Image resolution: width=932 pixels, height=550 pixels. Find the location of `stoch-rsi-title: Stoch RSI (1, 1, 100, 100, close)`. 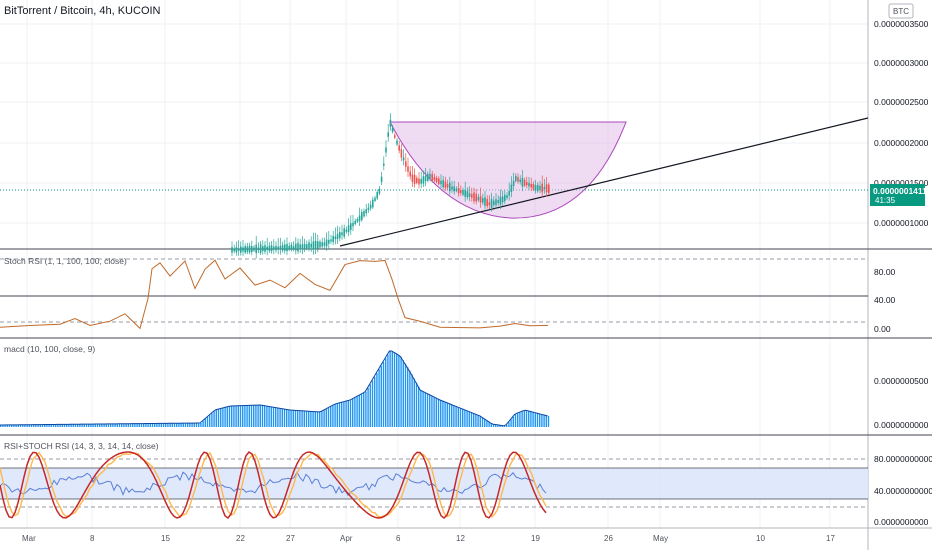

stoch-rsi-title: Stoch RSI (1, 1, 100, 100, close) is located at coordinates (65, 261).